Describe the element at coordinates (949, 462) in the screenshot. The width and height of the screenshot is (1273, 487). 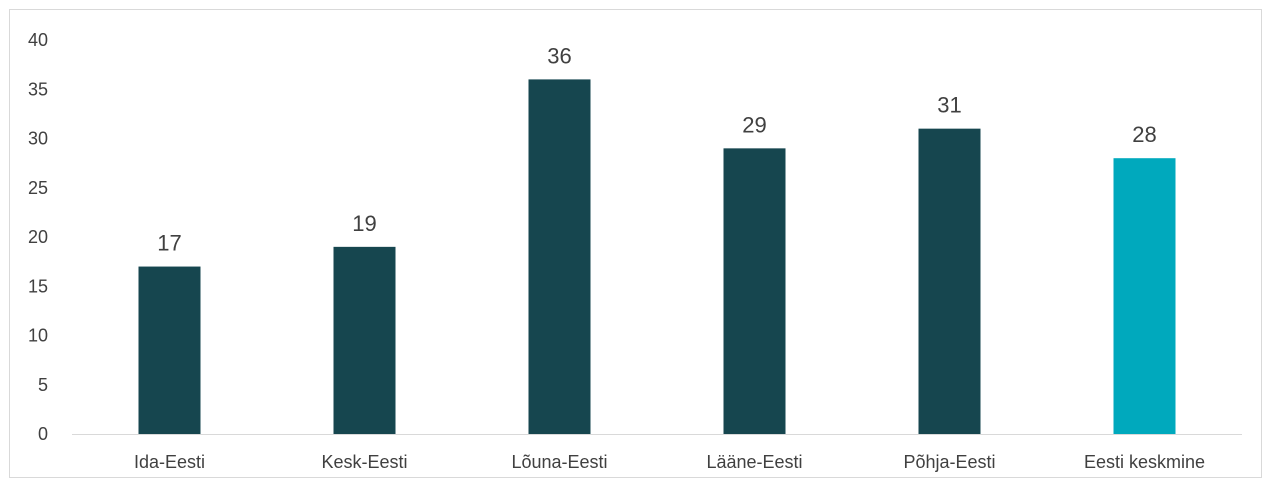
I see `x-tick-label: Põhja-Eesti` at that location.